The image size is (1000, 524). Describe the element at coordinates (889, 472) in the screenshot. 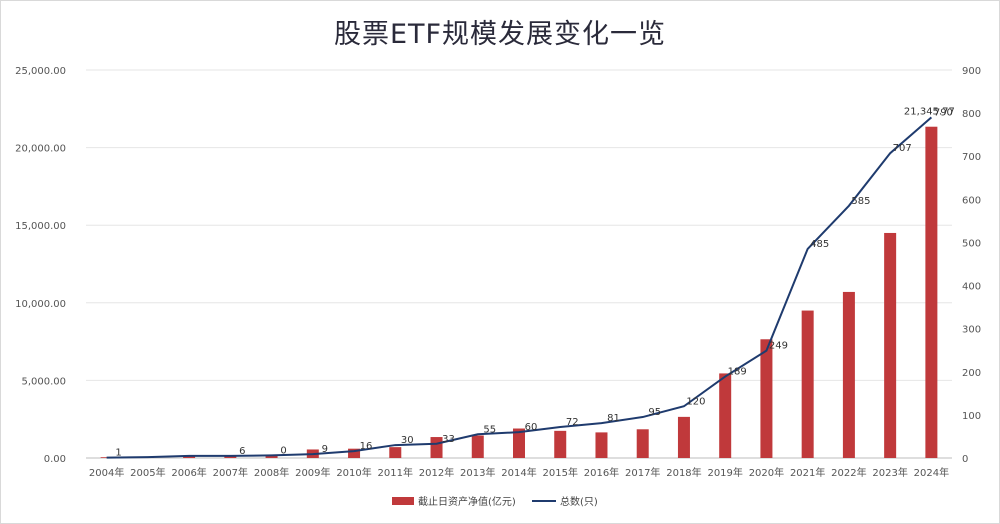

I see `x-tick-label: 2023年` at that location.